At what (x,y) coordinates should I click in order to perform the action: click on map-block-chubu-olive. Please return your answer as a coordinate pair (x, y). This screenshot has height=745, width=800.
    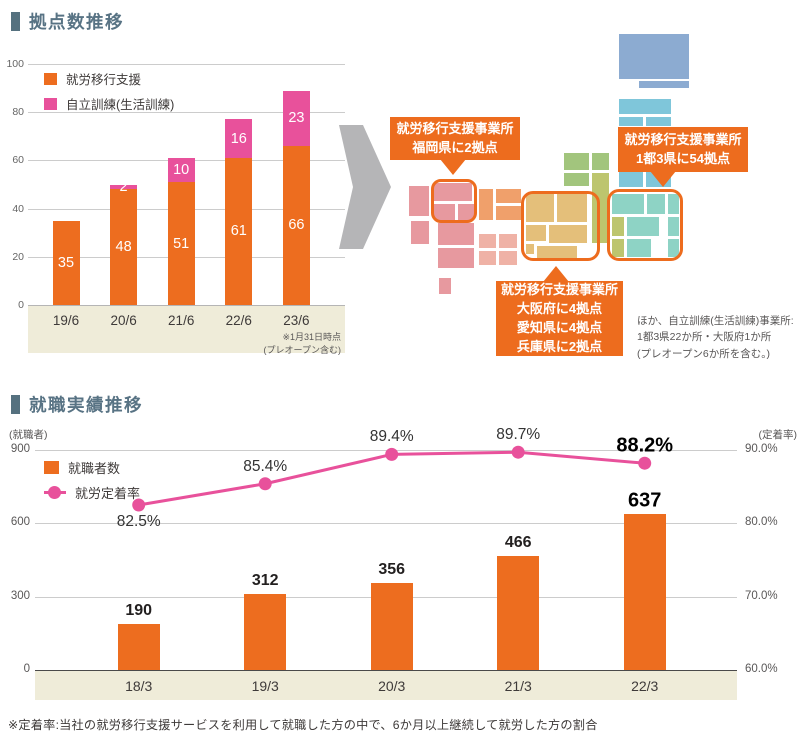
    Looking at the image, I should click on (618, 226).